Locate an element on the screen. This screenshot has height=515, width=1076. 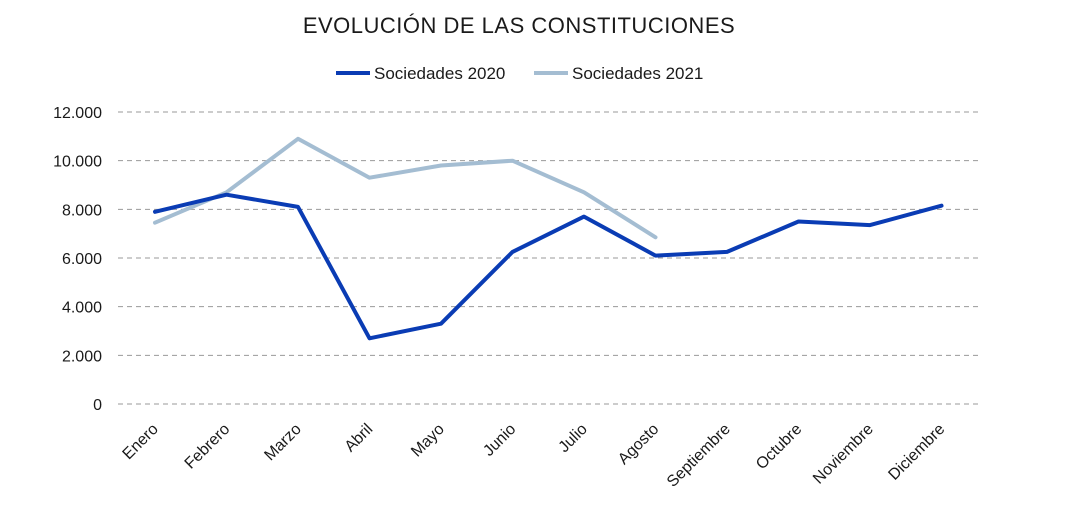
y-tick-label: 2.000 is located at coordinates (82, 356).